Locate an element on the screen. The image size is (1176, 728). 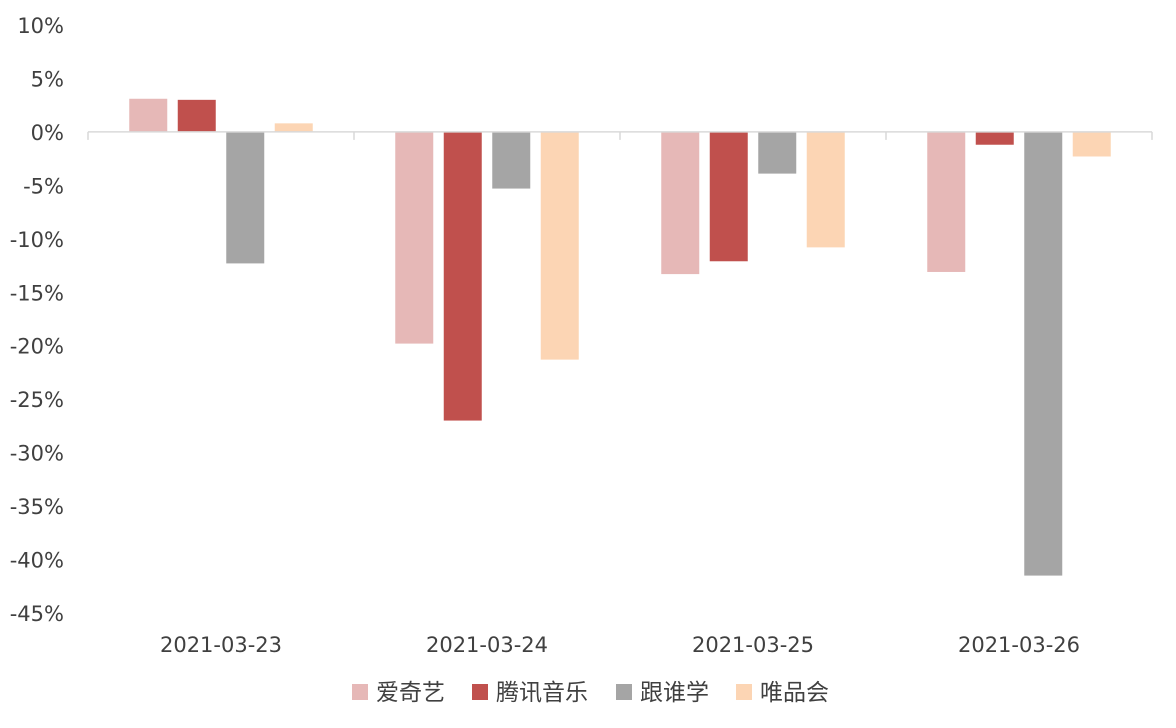
legend-label: 腾讯音乐 is located at coordinates (542, 693).